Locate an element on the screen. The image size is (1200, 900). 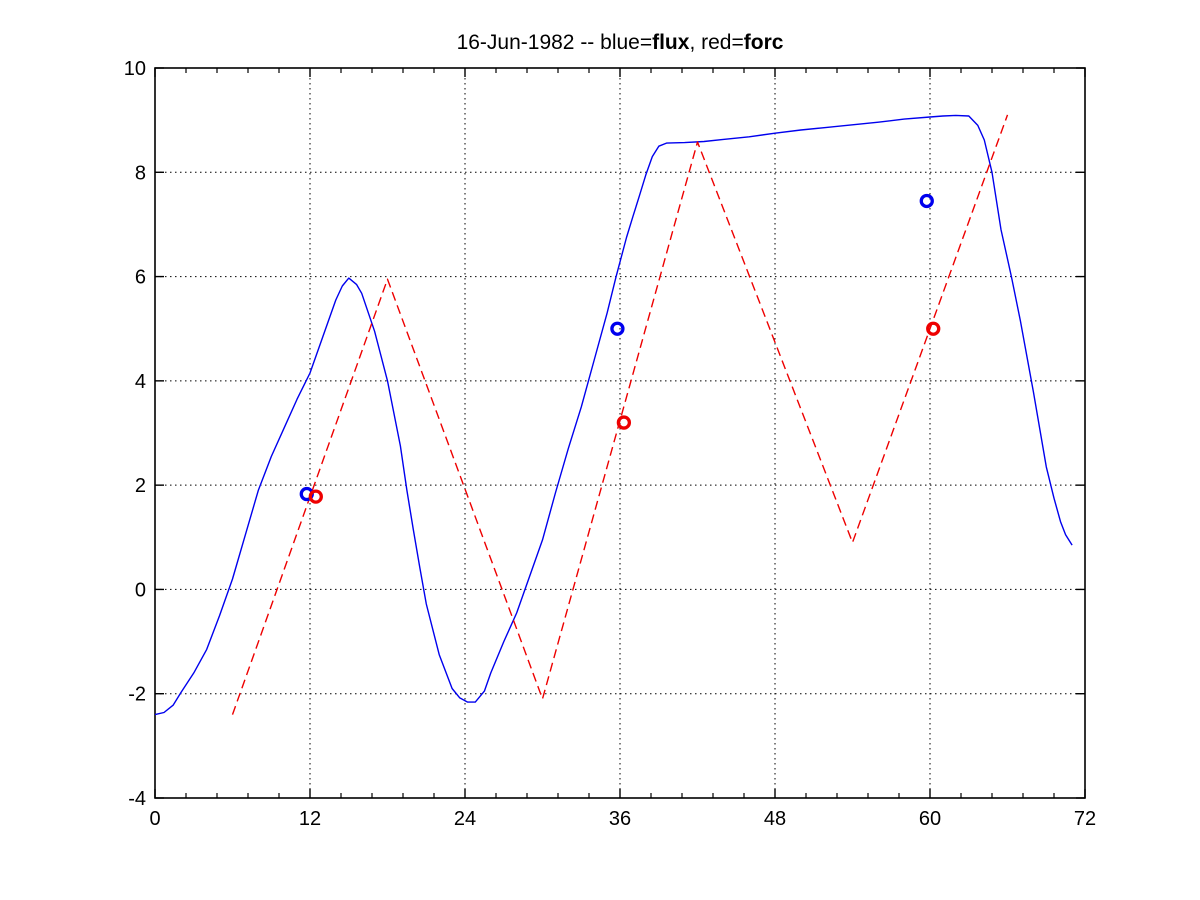
y-tick-label: 0 is located at coordinates (140, 590).